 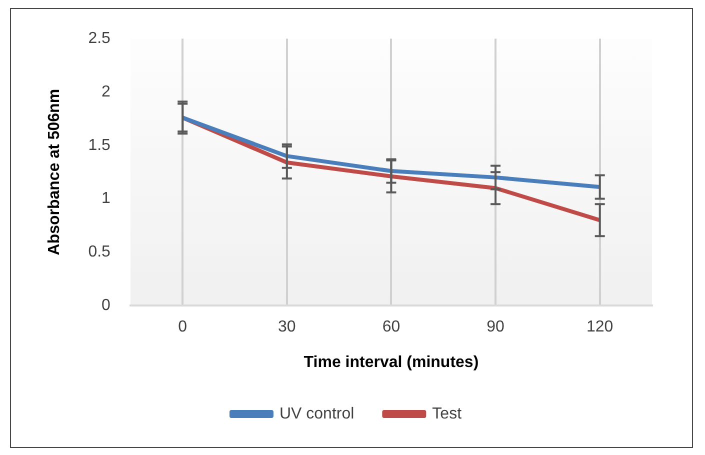 I want to click on x-tick-label: 90, so click(x=495, y=327).